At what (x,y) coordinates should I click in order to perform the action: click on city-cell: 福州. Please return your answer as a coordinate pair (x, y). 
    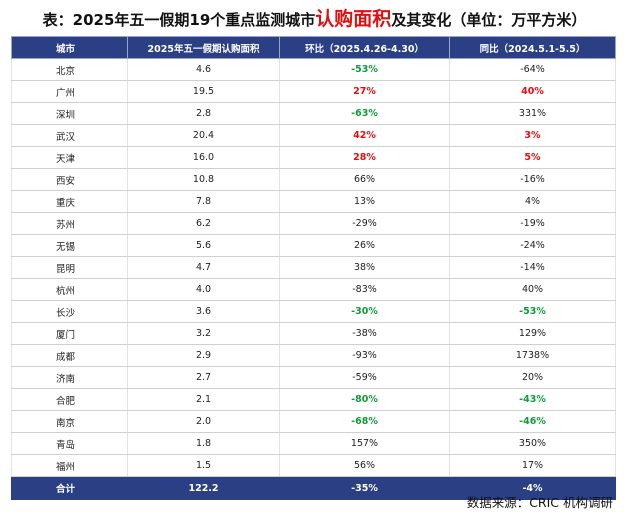
    Looking at the image, I should click on (69, 465).